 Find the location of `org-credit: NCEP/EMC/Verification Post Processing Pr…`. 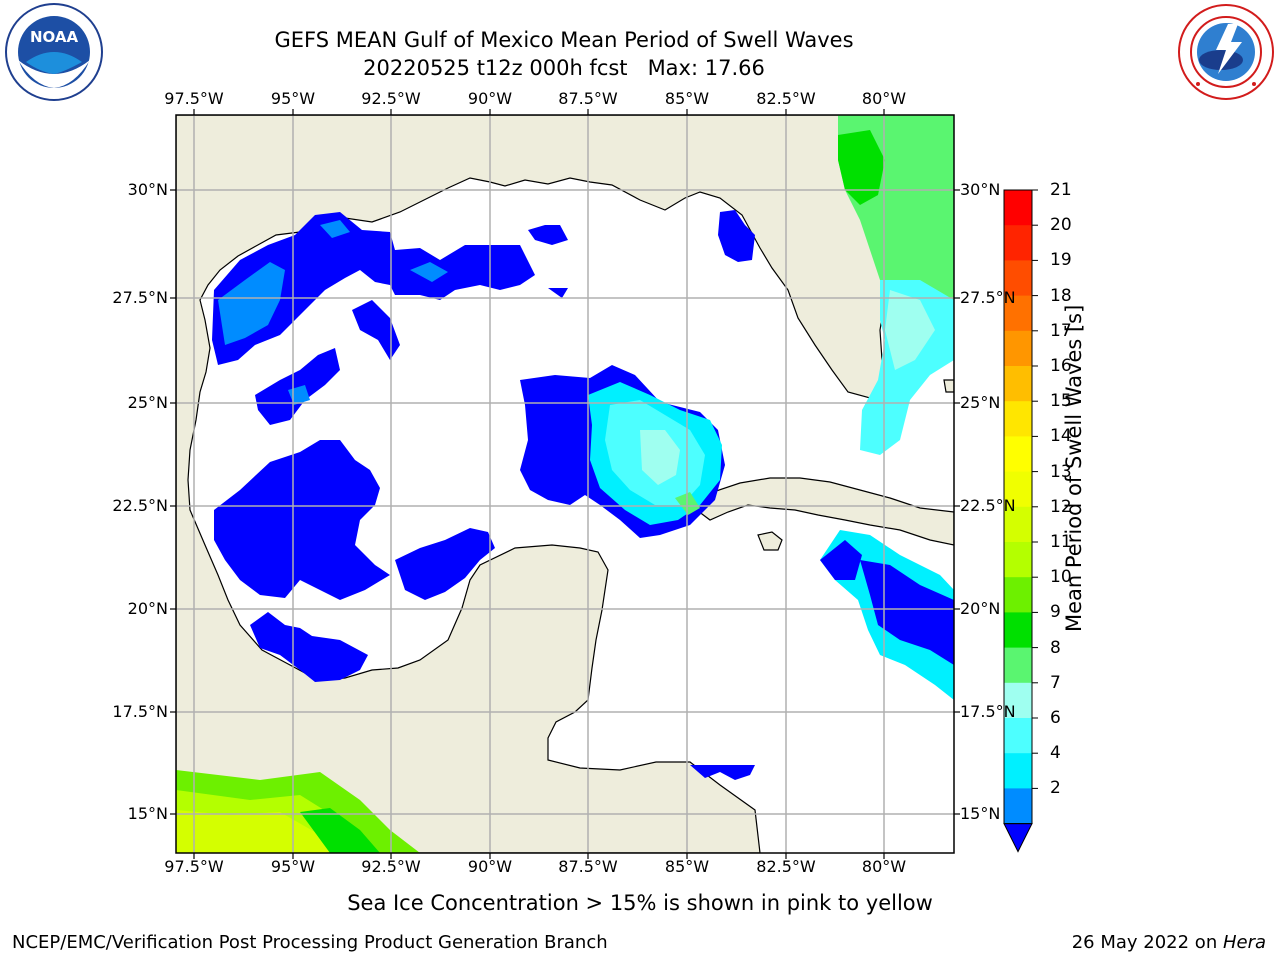

org-credit: NCEP/EMC/Verification Post Processing Pr… is located at coordinates (310, 942).